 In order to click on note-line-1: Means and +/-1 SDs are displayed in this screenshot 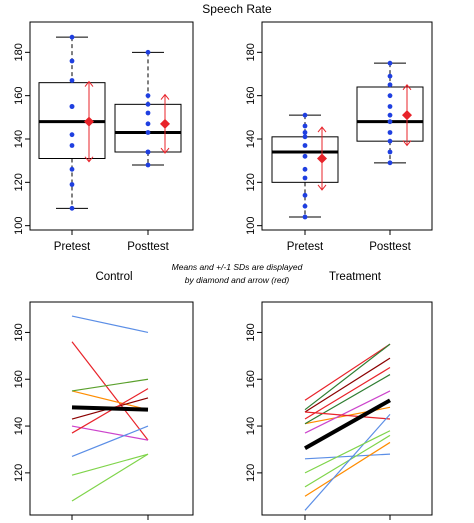, I will do `click(237, 267)`.